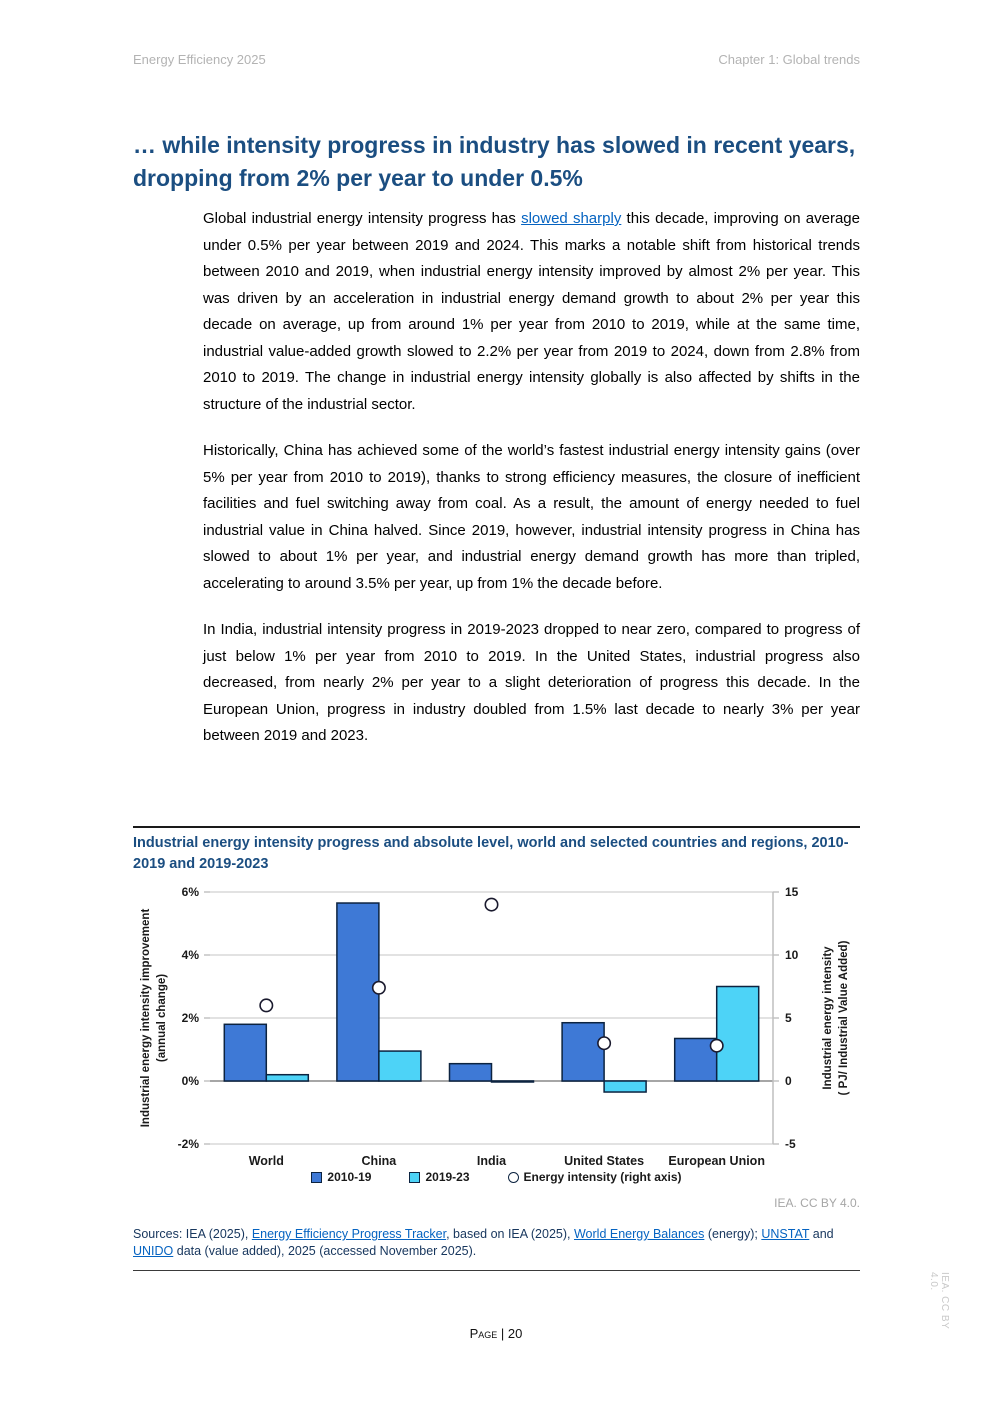  Describe the element at coordinates (162, 1018) in the screenshot. I see `left-axis-title: (annual change)` at that location.